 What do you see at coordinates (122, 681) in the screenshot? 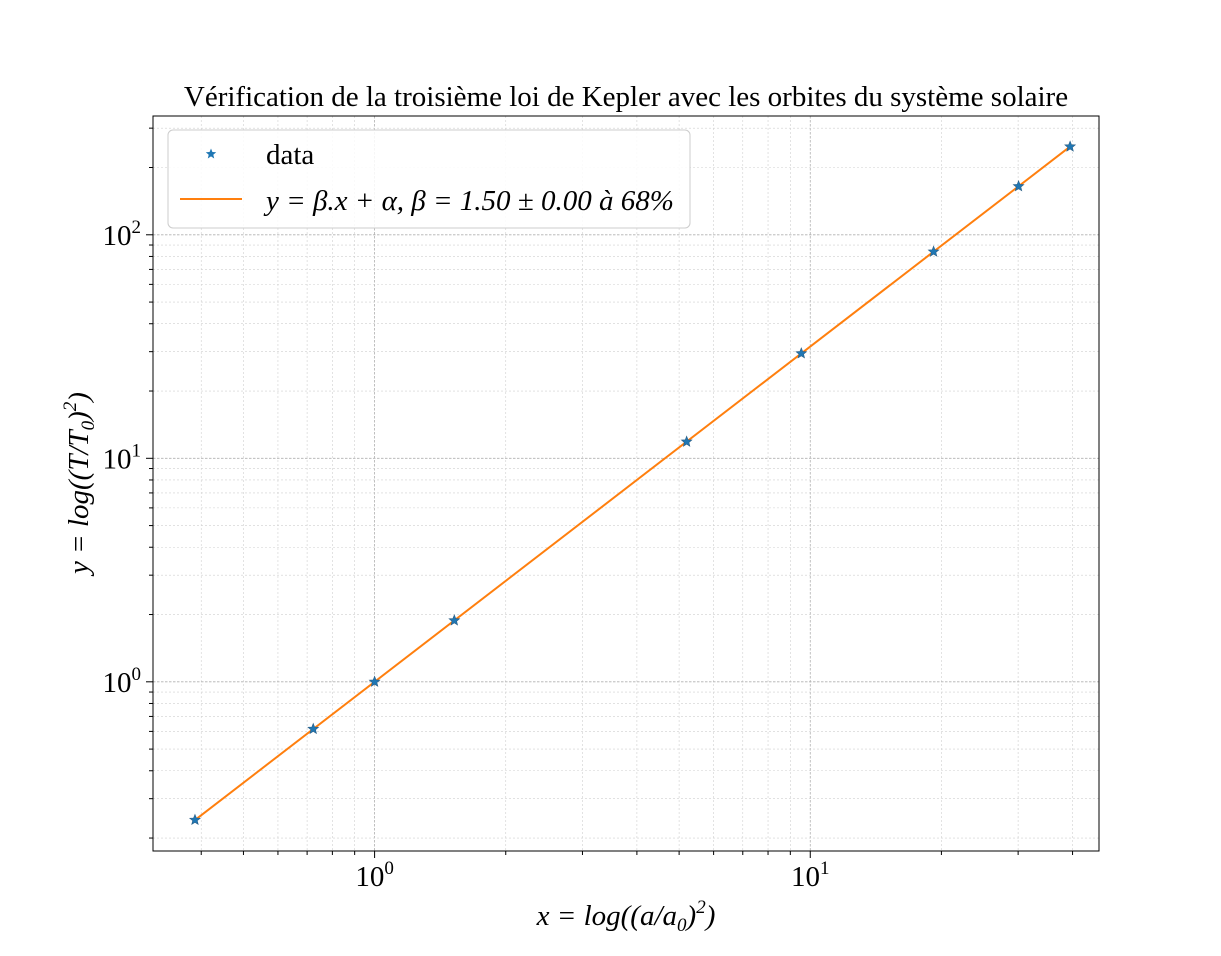
I see `y-tick-label: 10⁰` at bounding box center [122, 681].